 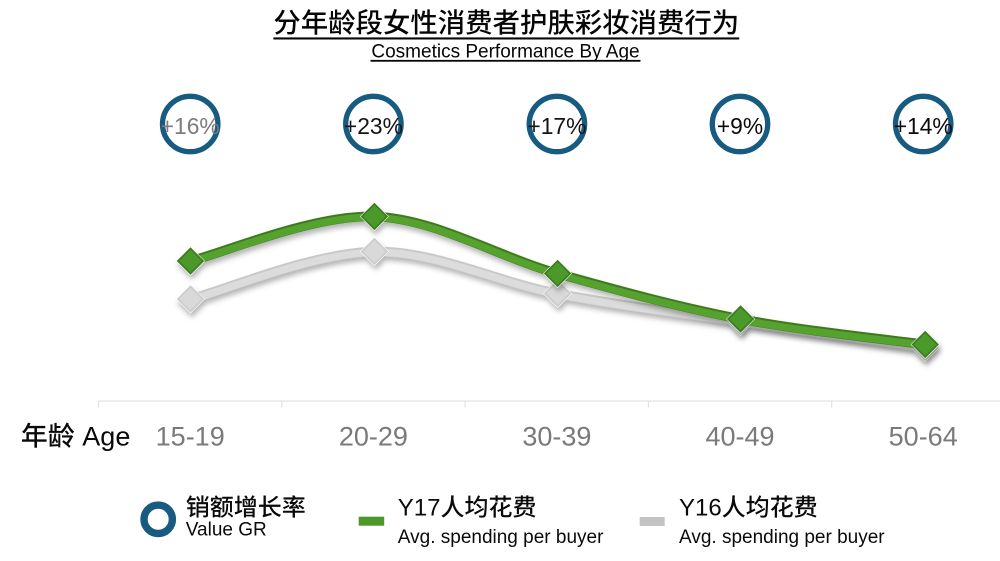 What do you see at coordinates (556, 437) in the screenshot?
I see `svg-text: 30-39` at bounding box center [556, 437].